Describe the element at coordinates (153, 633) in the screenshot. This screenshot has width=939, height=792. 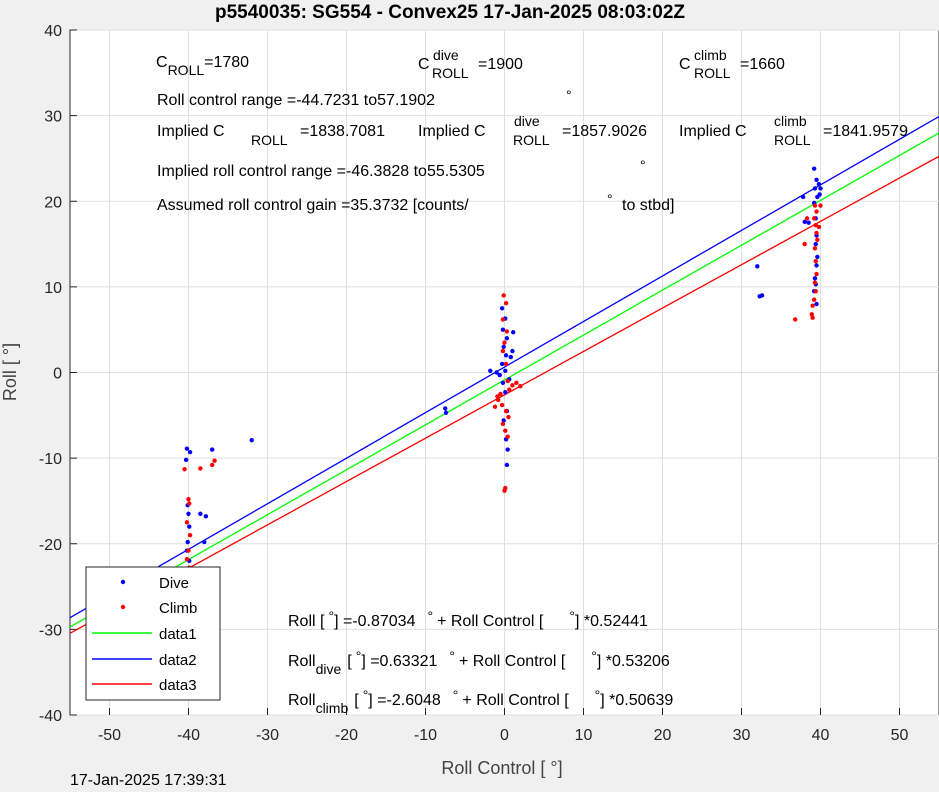
I see `legend: Dive Climb data1 data2 data3` at that location.